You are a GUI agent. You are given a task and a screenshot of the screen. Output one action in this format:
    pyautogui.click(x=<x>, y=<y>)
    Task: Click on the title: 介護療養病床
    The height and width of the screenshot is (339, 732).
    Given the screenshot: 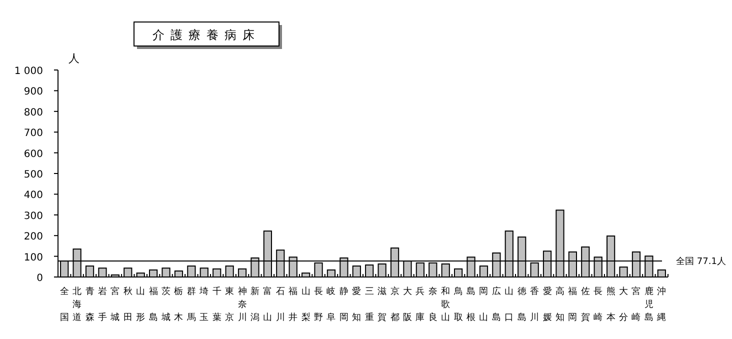 What is the action you would take?
    pyautogui.click(x=208, y=35)
    